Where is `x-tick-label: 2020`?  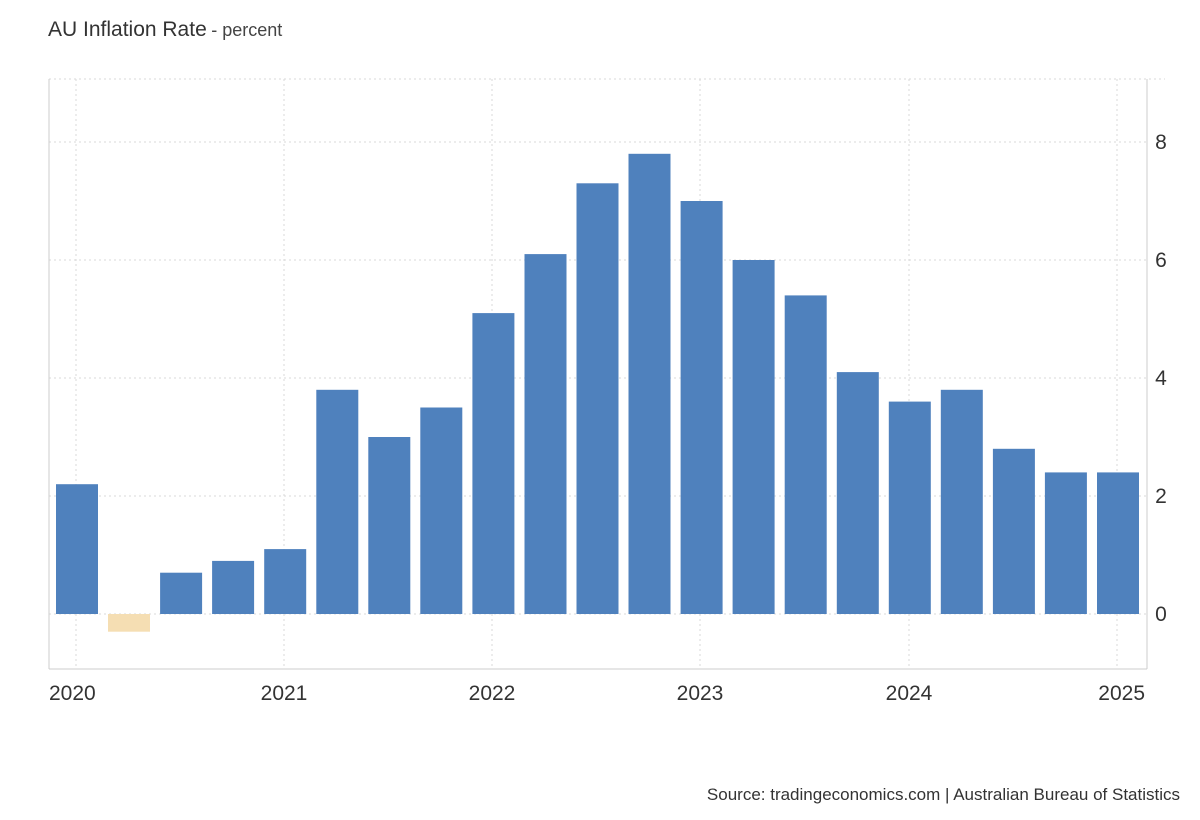 x-tick-label: 2020 is located at coordinates (72, 693).